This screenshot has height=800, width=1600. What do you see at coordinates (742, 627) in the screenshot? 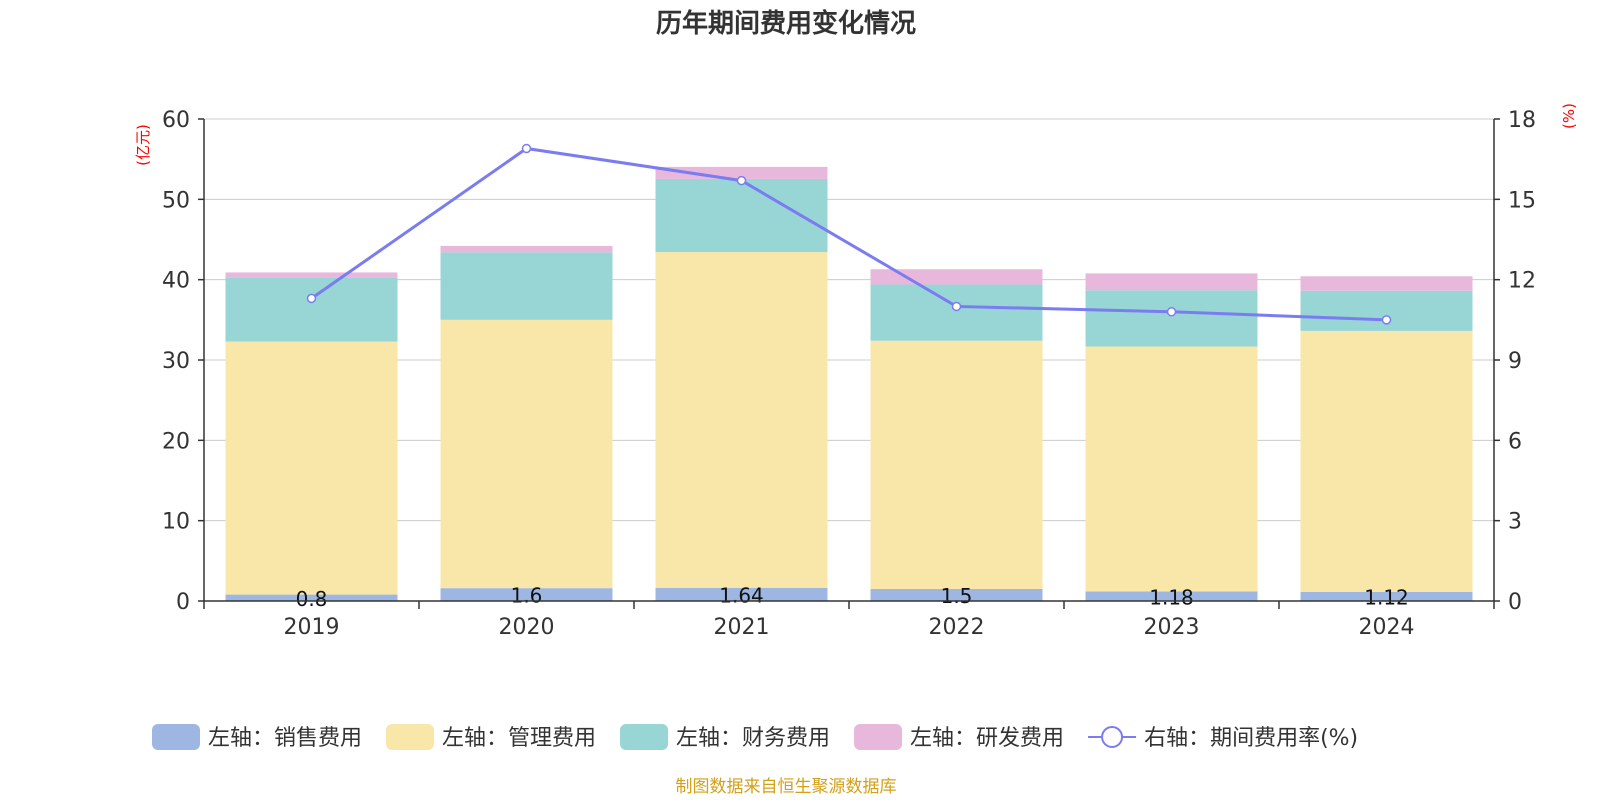
I see `x-tick-label: 2021` at bounding box center [742, 627].